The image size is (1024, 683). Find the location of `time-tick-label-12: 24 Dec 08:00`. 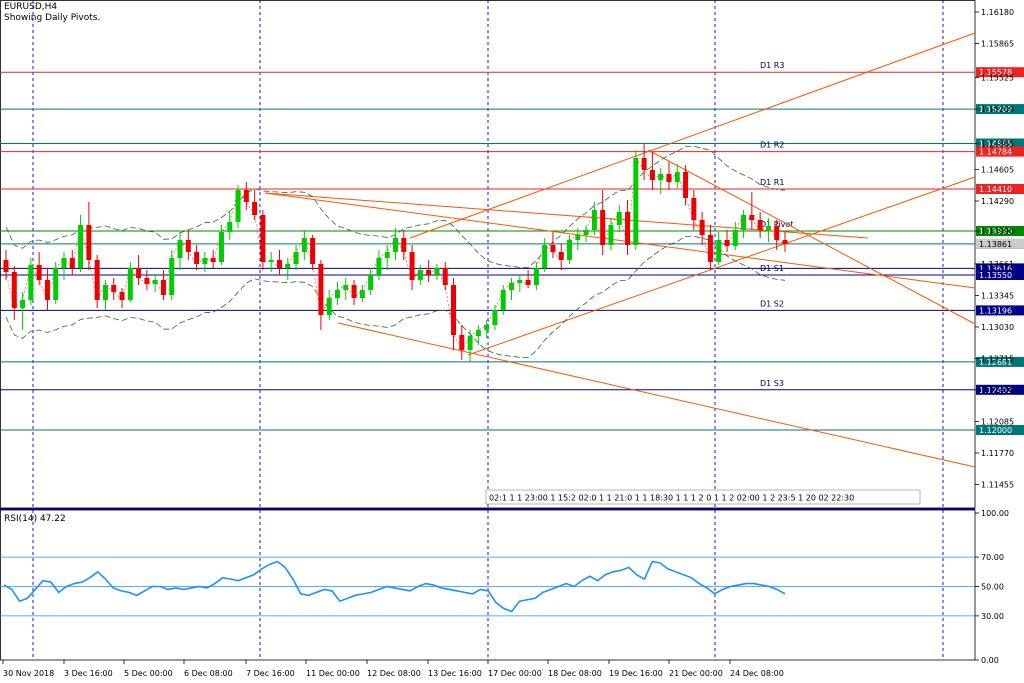

time-tick-label-12: 24 Dec 08:00 is located at coordinates (757, 673).